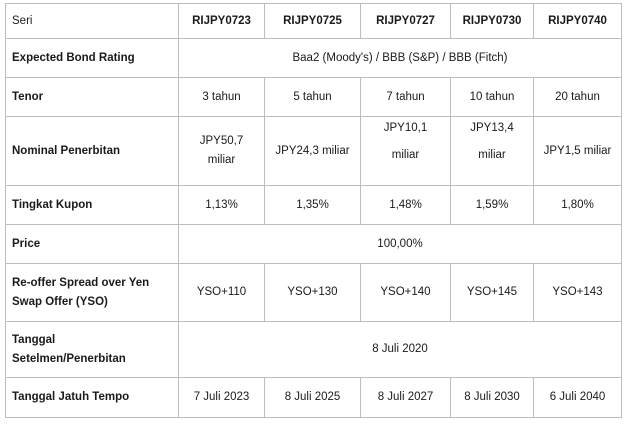 The height and width of the screenshot is (435, 628). I want to click on table-row-setelmen: Tanggal Setelmen/Penerbitan 8 Juli 2020, so click(313, 349).